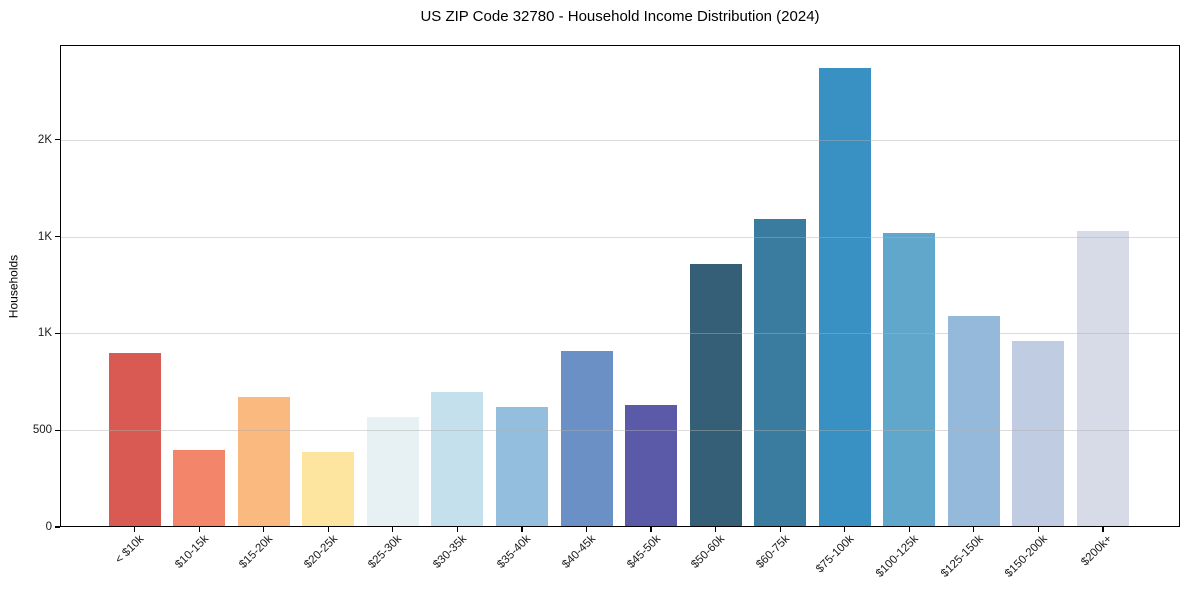  I want to click on y-tick-label: 500, so click(42, 430).